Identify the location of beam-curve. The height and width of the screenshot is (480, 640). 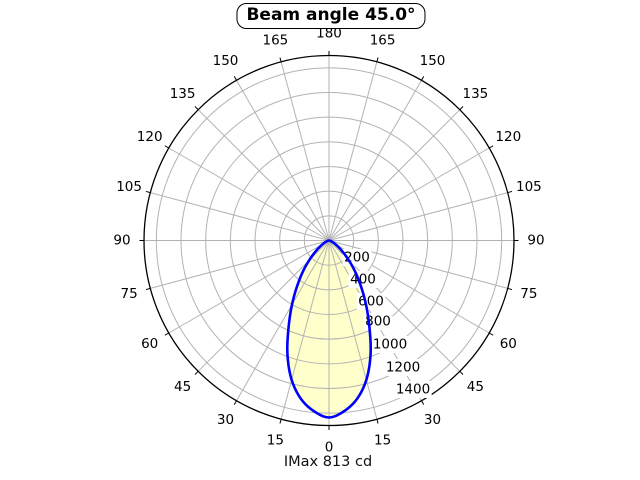
(329, 329).